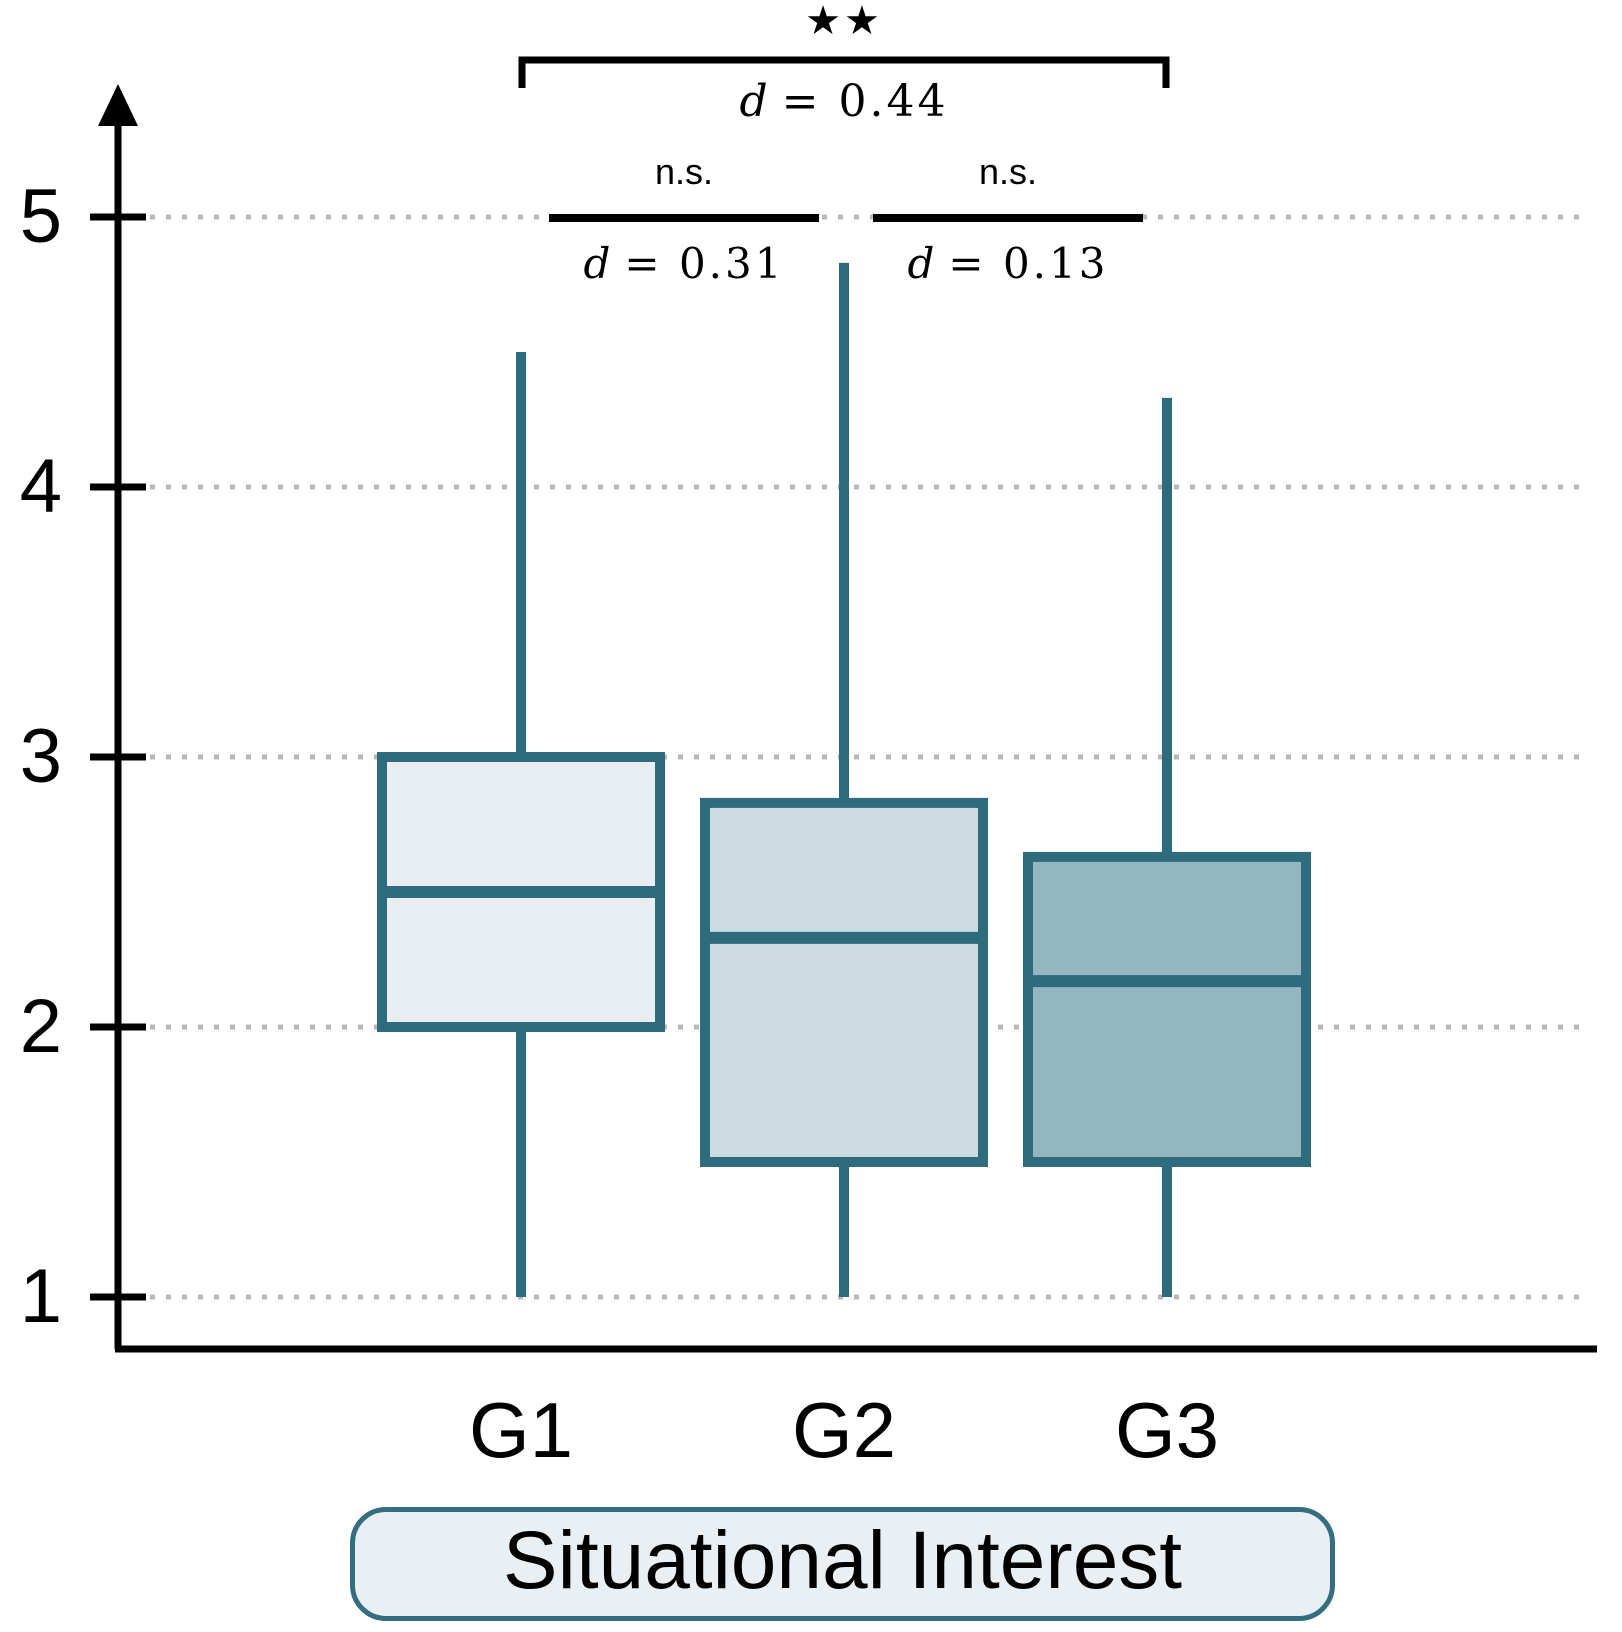 The image size is (1622, 1632). I want to click on y-tick-label-3: 3, so click(40, 756).